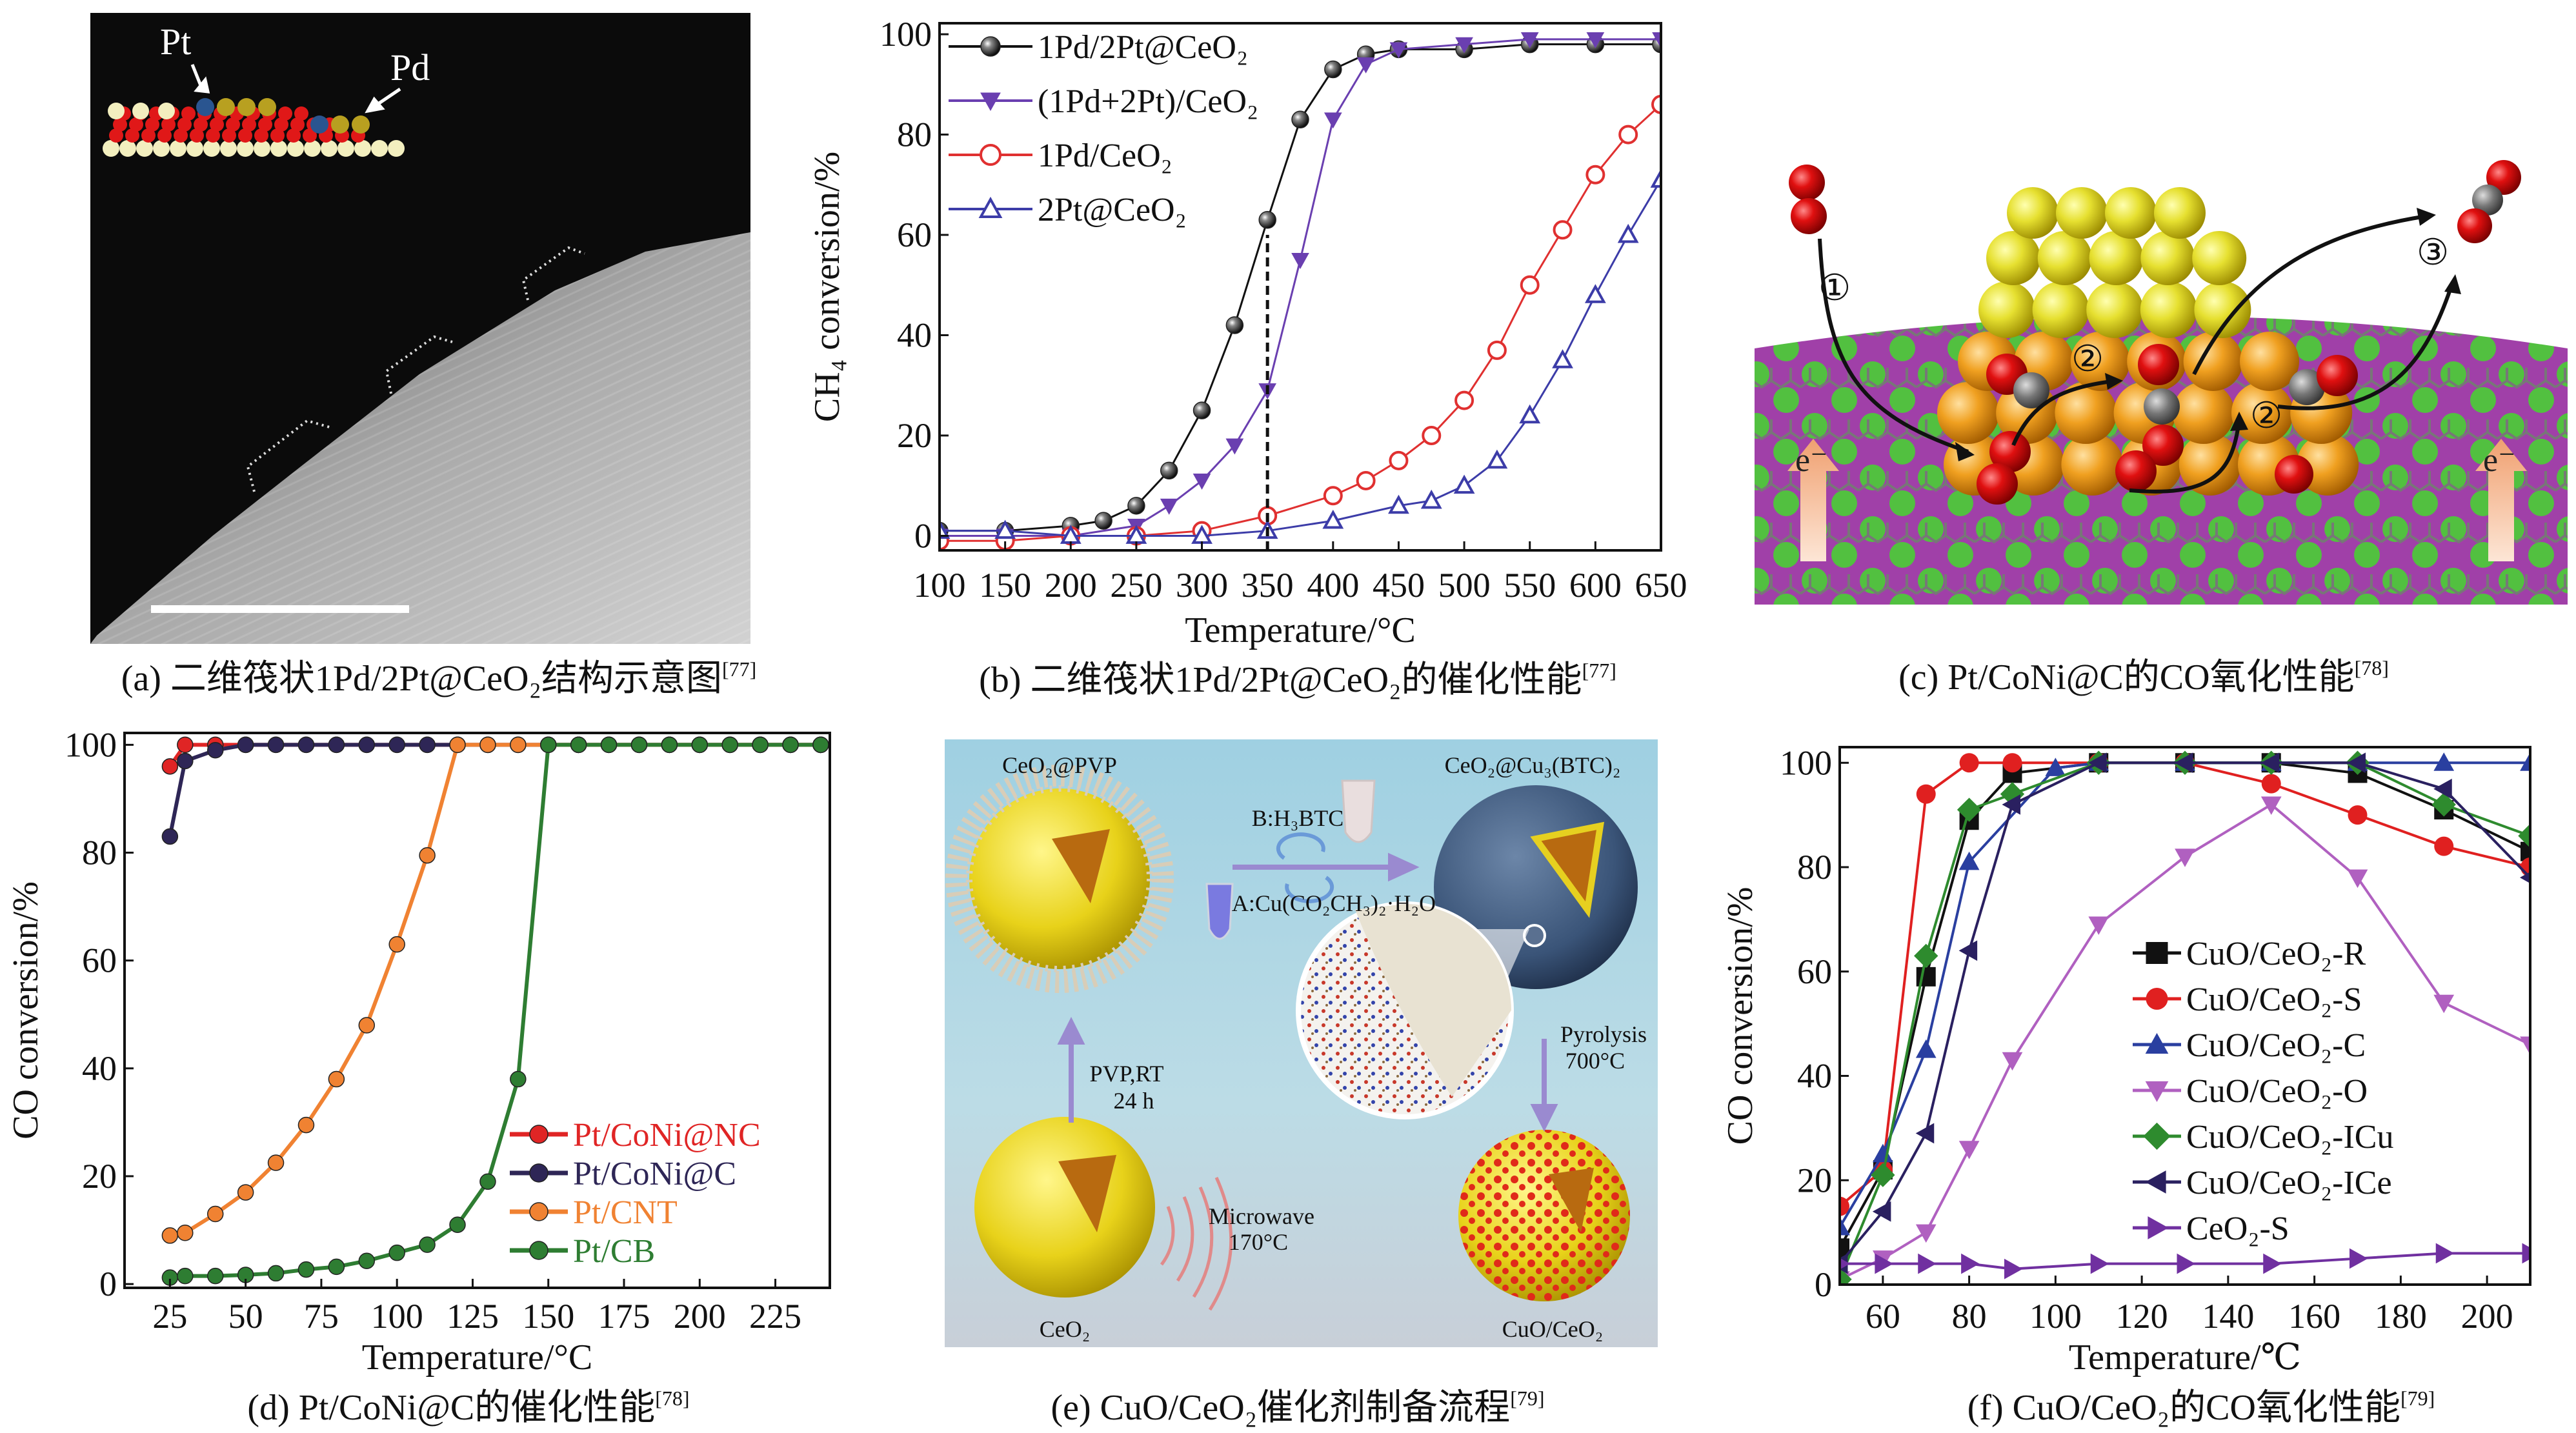 The width and height of the screenshot is (2576, 1433). What do you see at coordinates (477, 1358) in the screenshot?
I see `x-axis-label: Temperature/°C` at bounding box center [477, 1358].